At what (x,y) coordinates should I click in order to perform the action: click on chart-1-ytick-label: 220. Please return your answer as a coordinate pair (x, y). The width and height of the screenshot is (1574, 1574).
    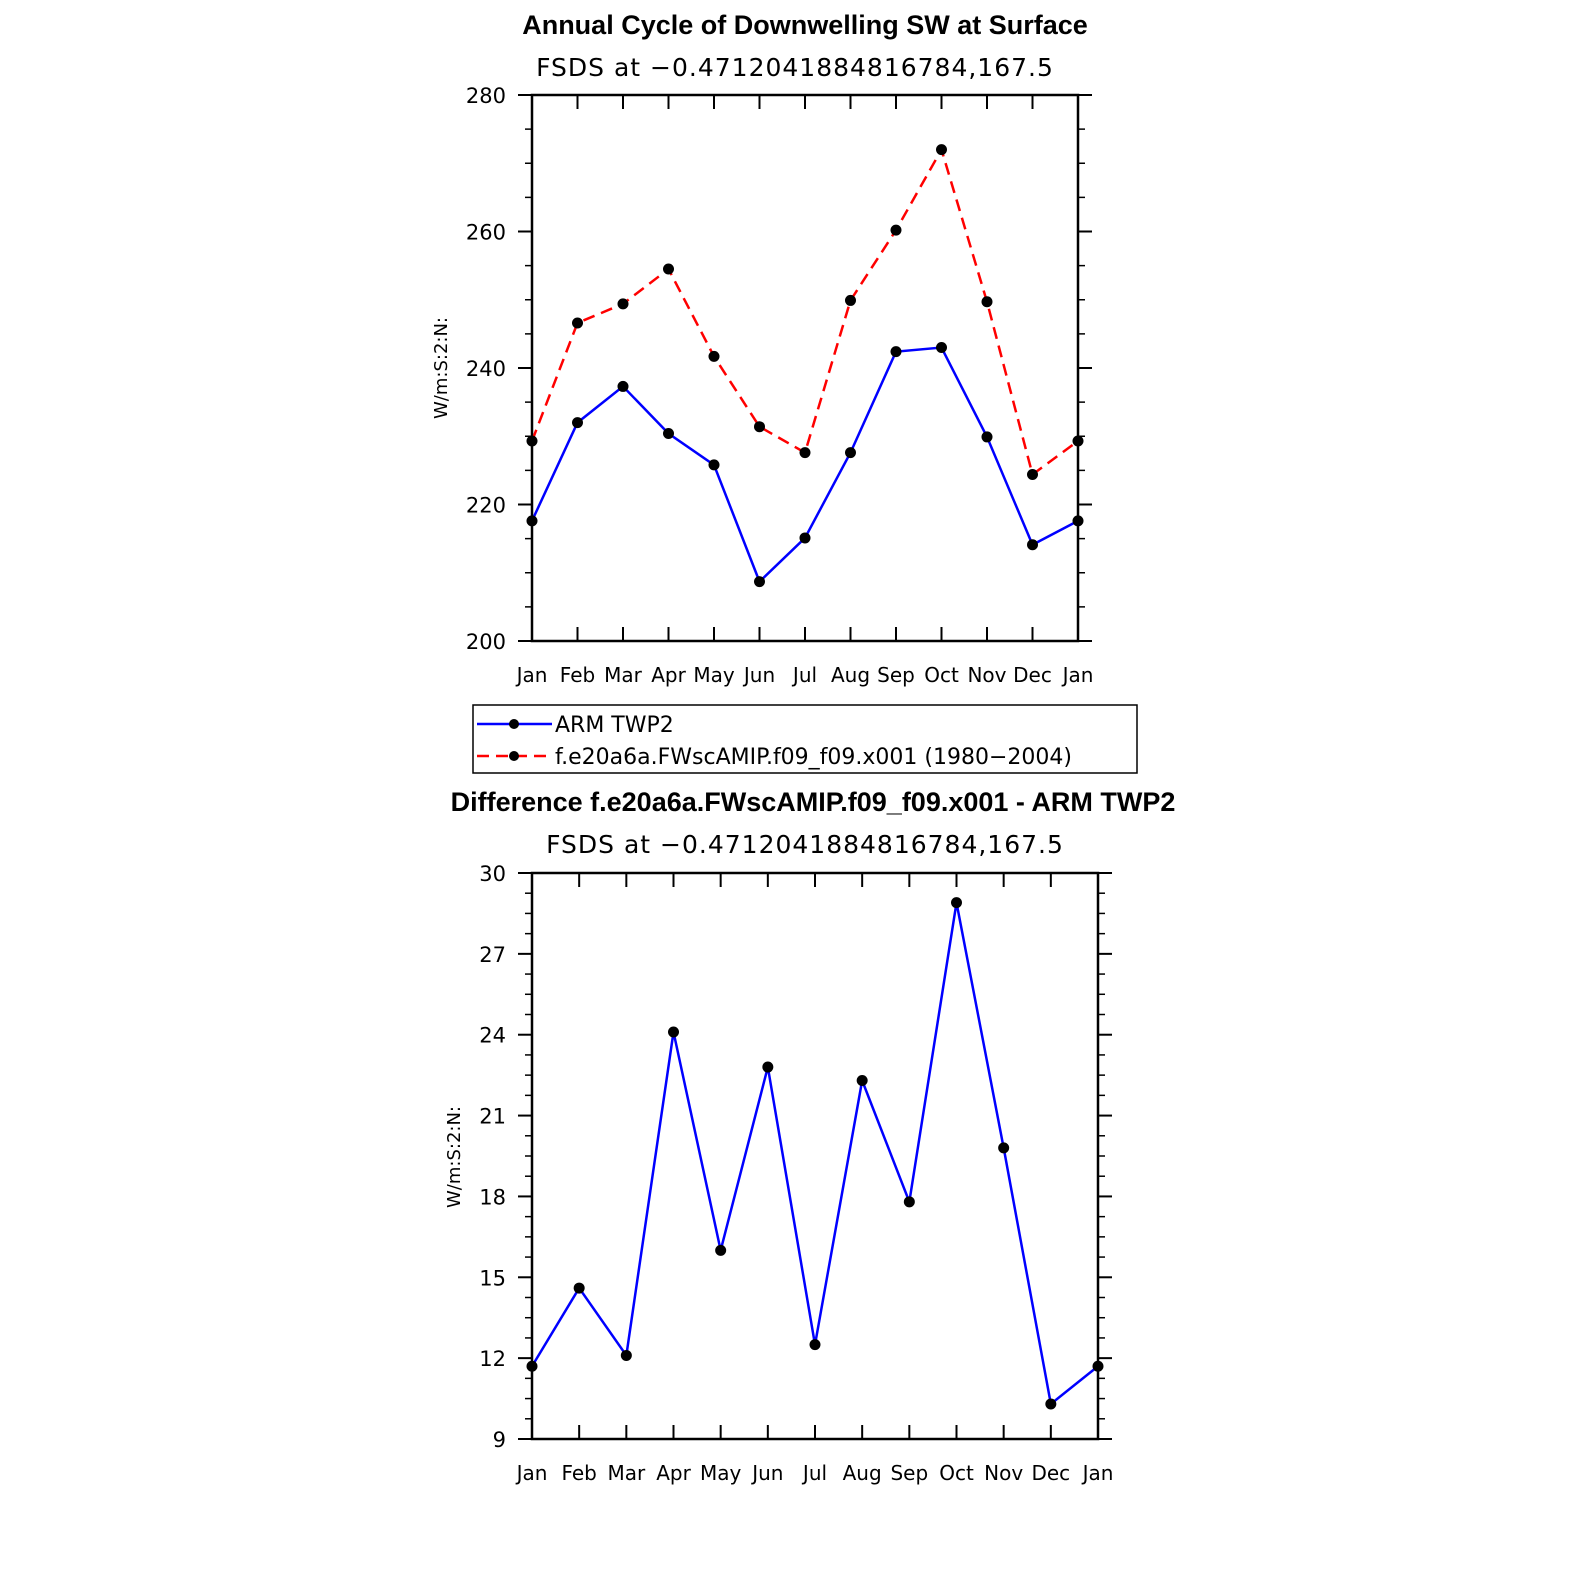
    Looking at the image, I should click on (486, 506).